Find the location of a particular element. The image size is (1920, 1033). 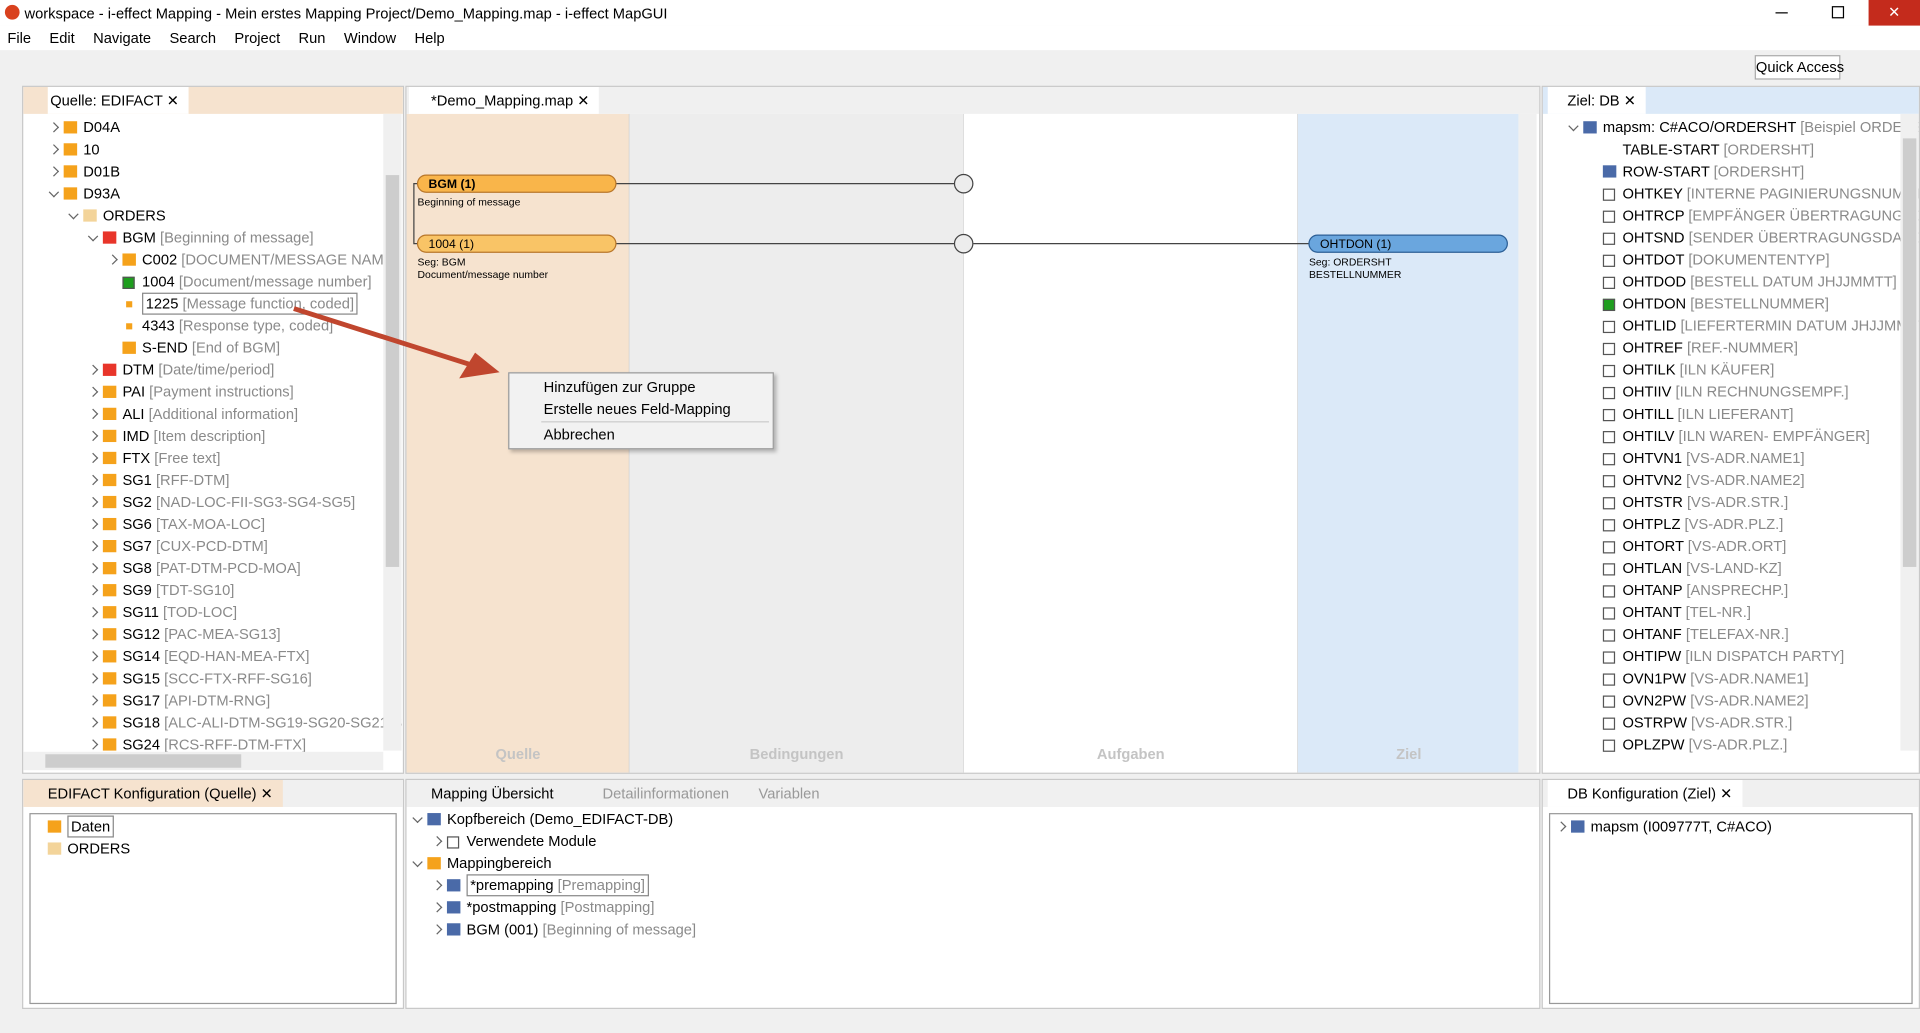

mapping-node: BGM (1) Beginning of message is located at coordinates (516, 191).